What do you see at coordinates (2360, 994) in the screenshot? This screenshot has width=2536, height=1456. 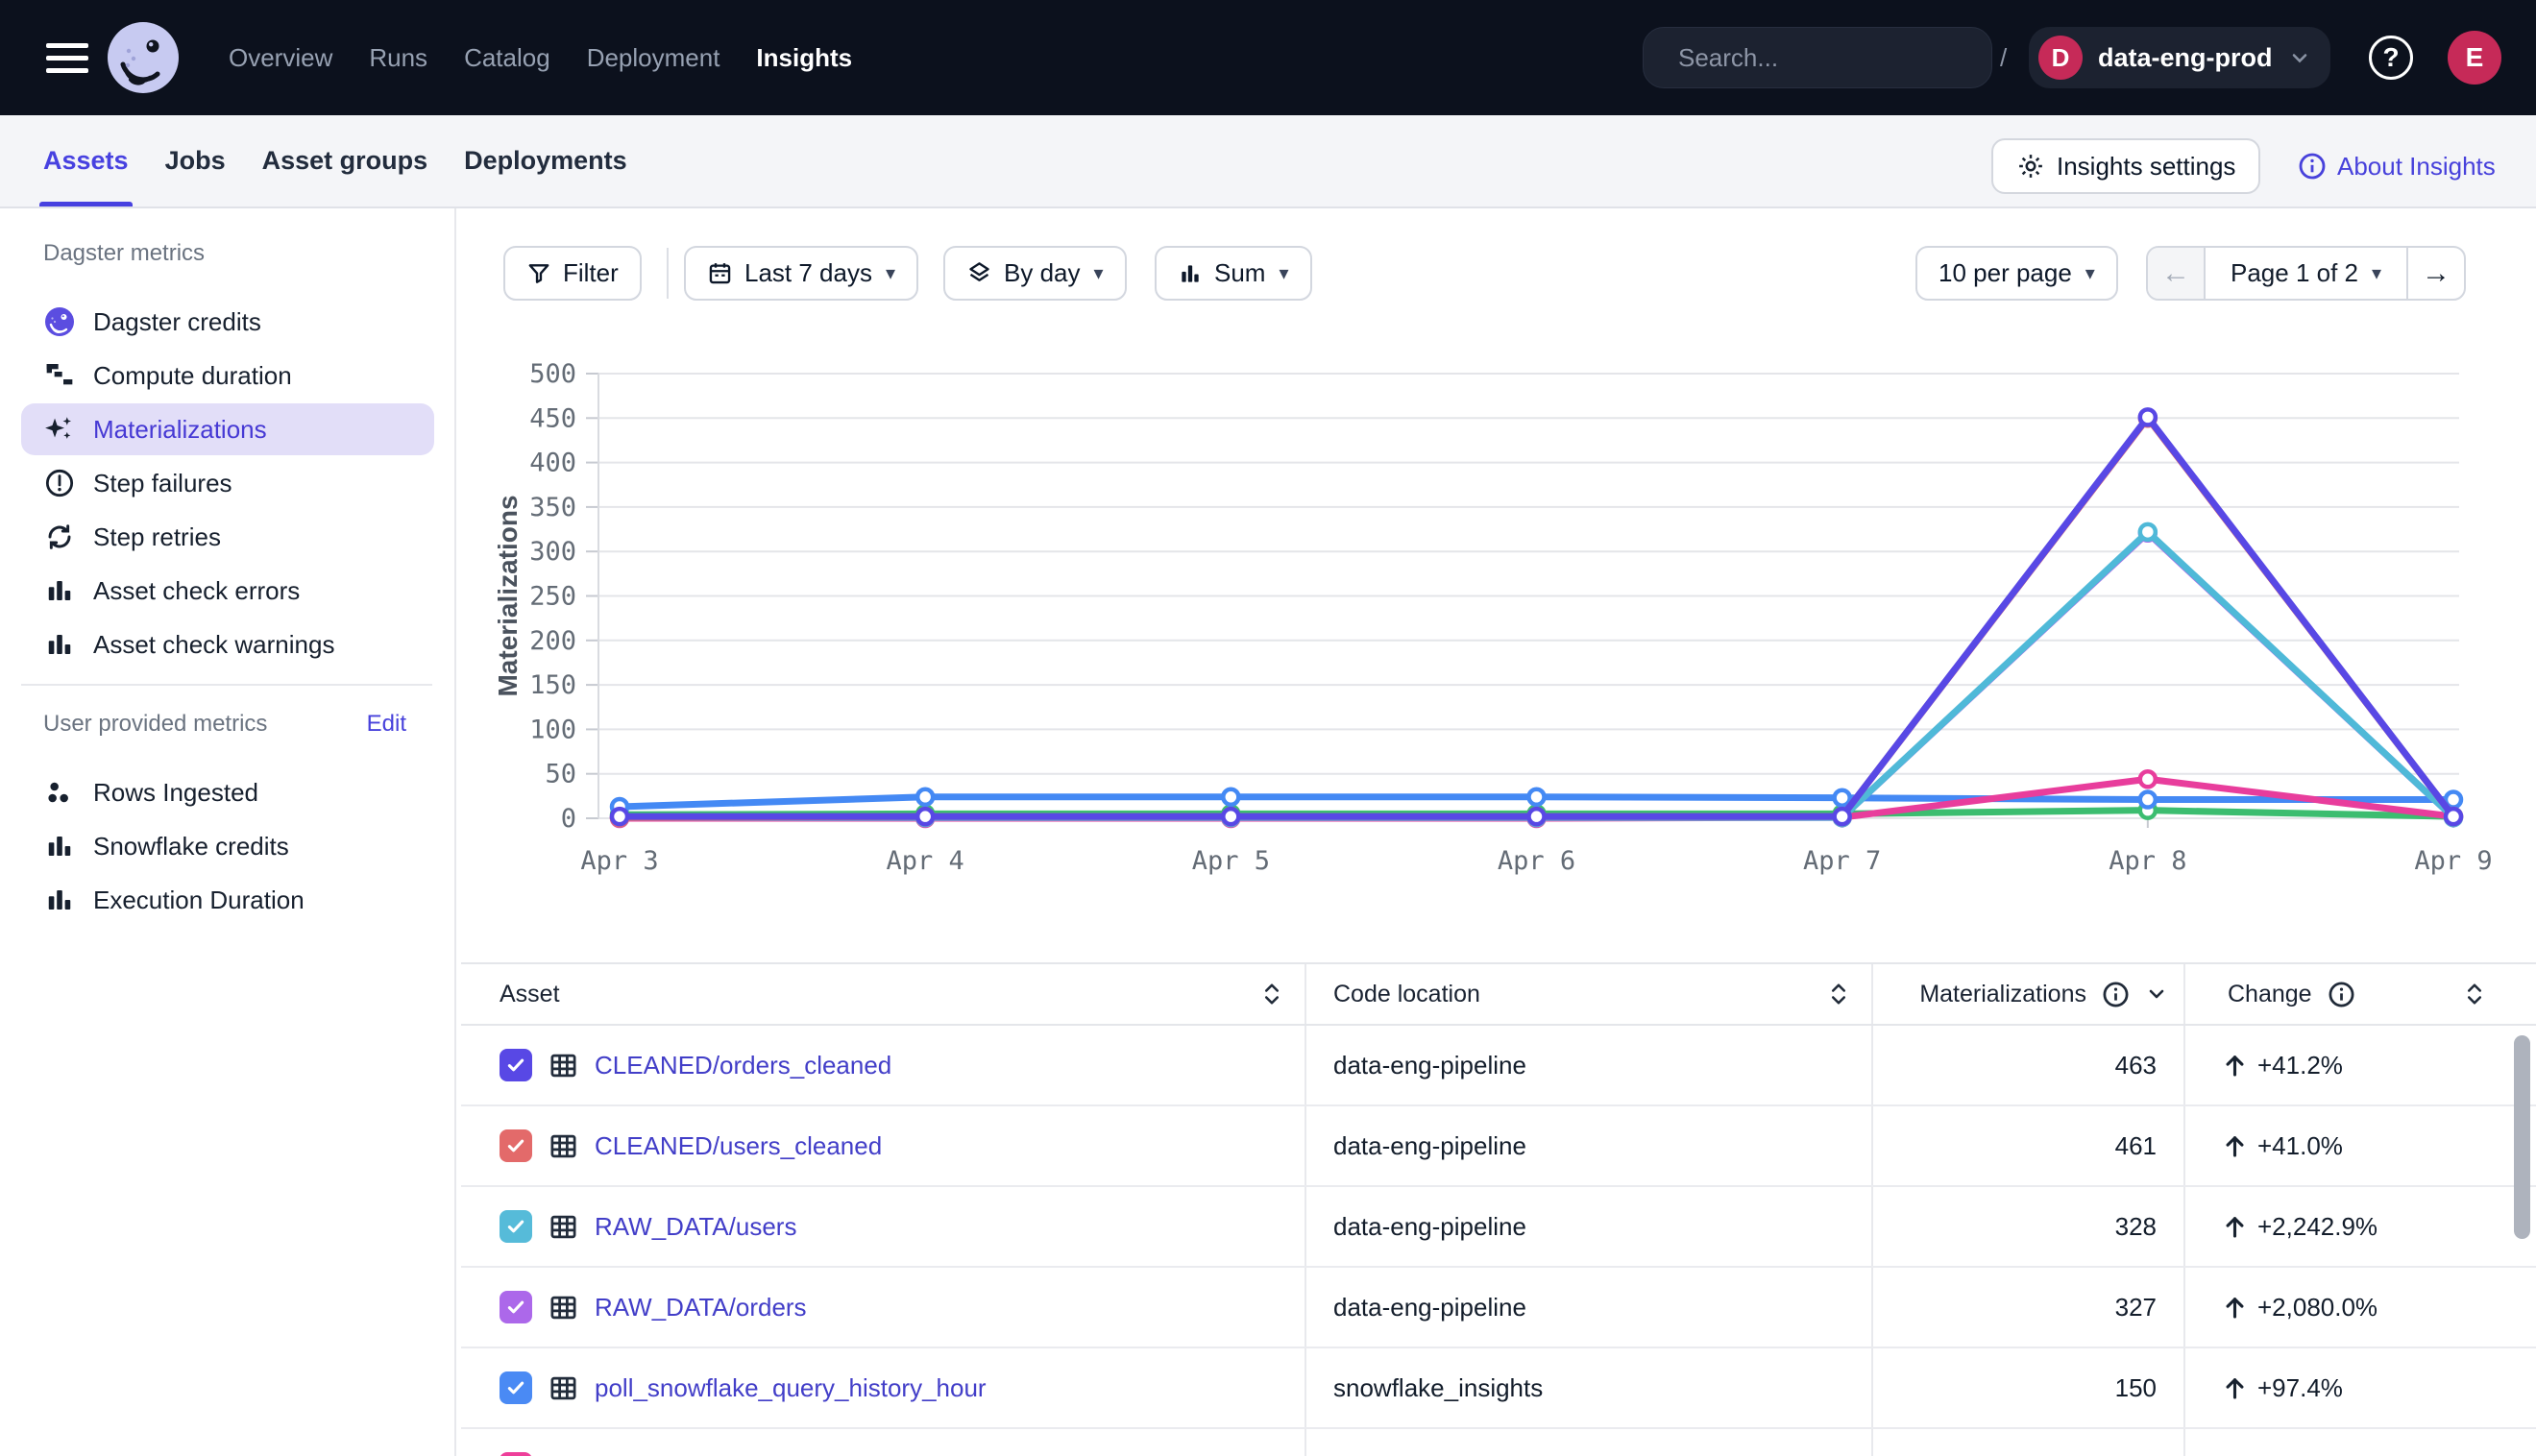 I see `column-header-change: Change` at bounding box center [2360, 994].